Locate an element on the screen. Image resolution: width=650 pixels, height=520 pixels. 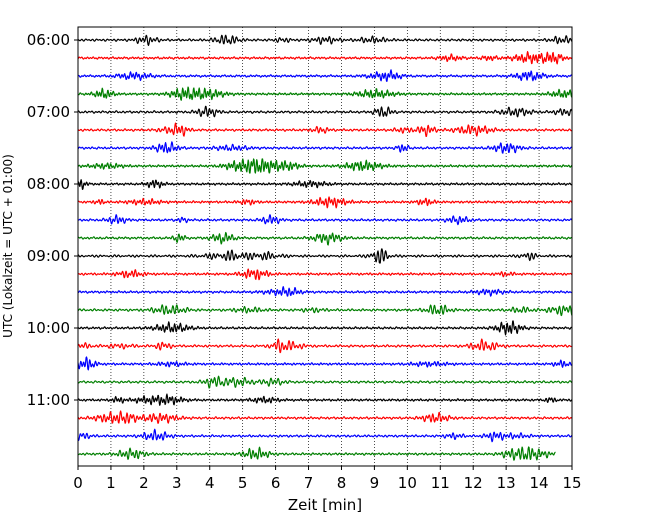
x-tick-label: 1 is located at coordinates (111, 483).